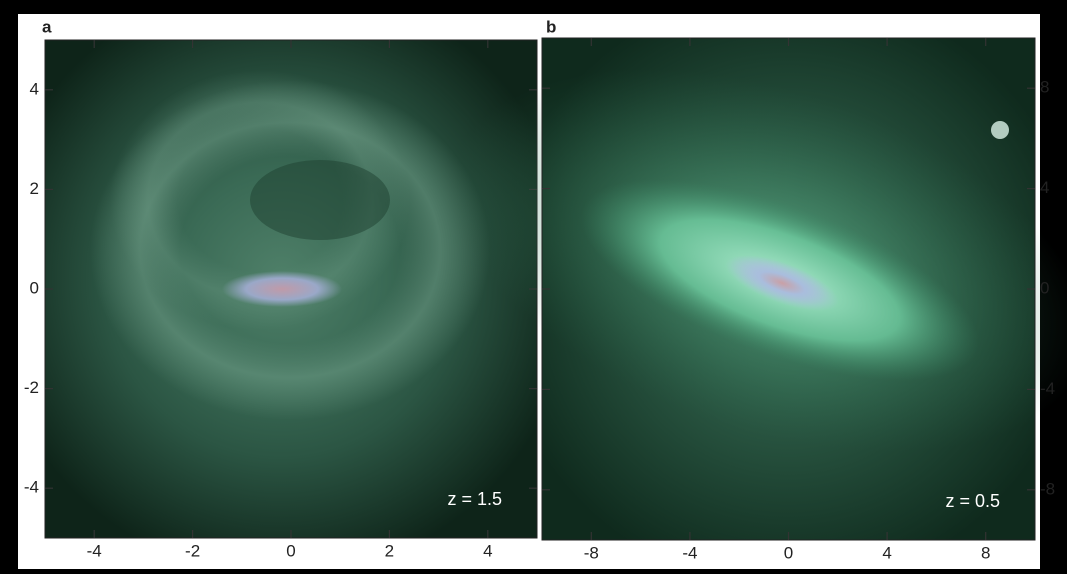 This screenshot has width=1067, height=574. What do you see at coordinates (972, 501) in the screenshot?
I see `annotation: z = 0.5` at bounding box center [972, 501].